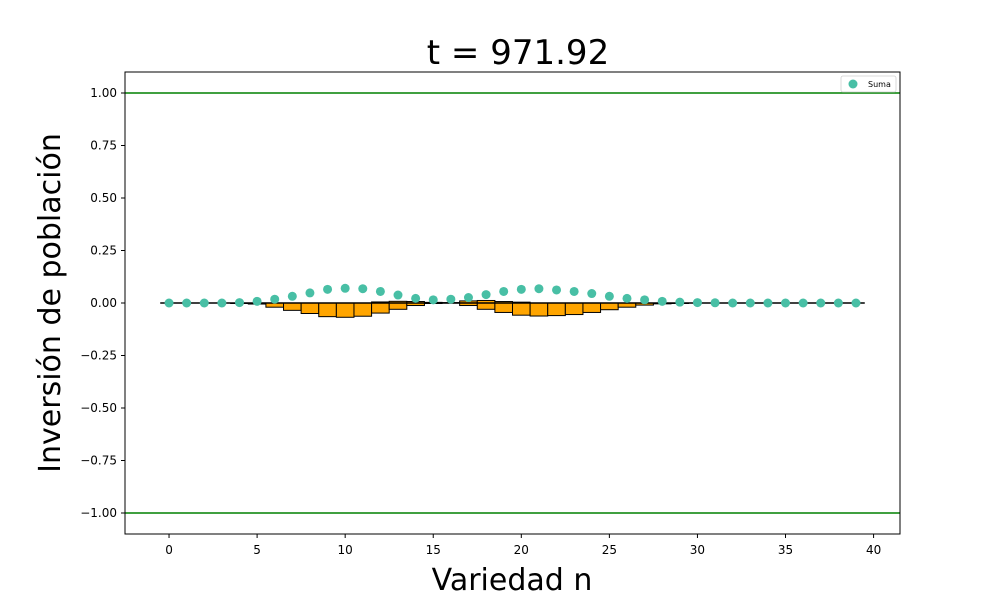  I want to click on chart-title: t = 971.92, so click(518, 53).